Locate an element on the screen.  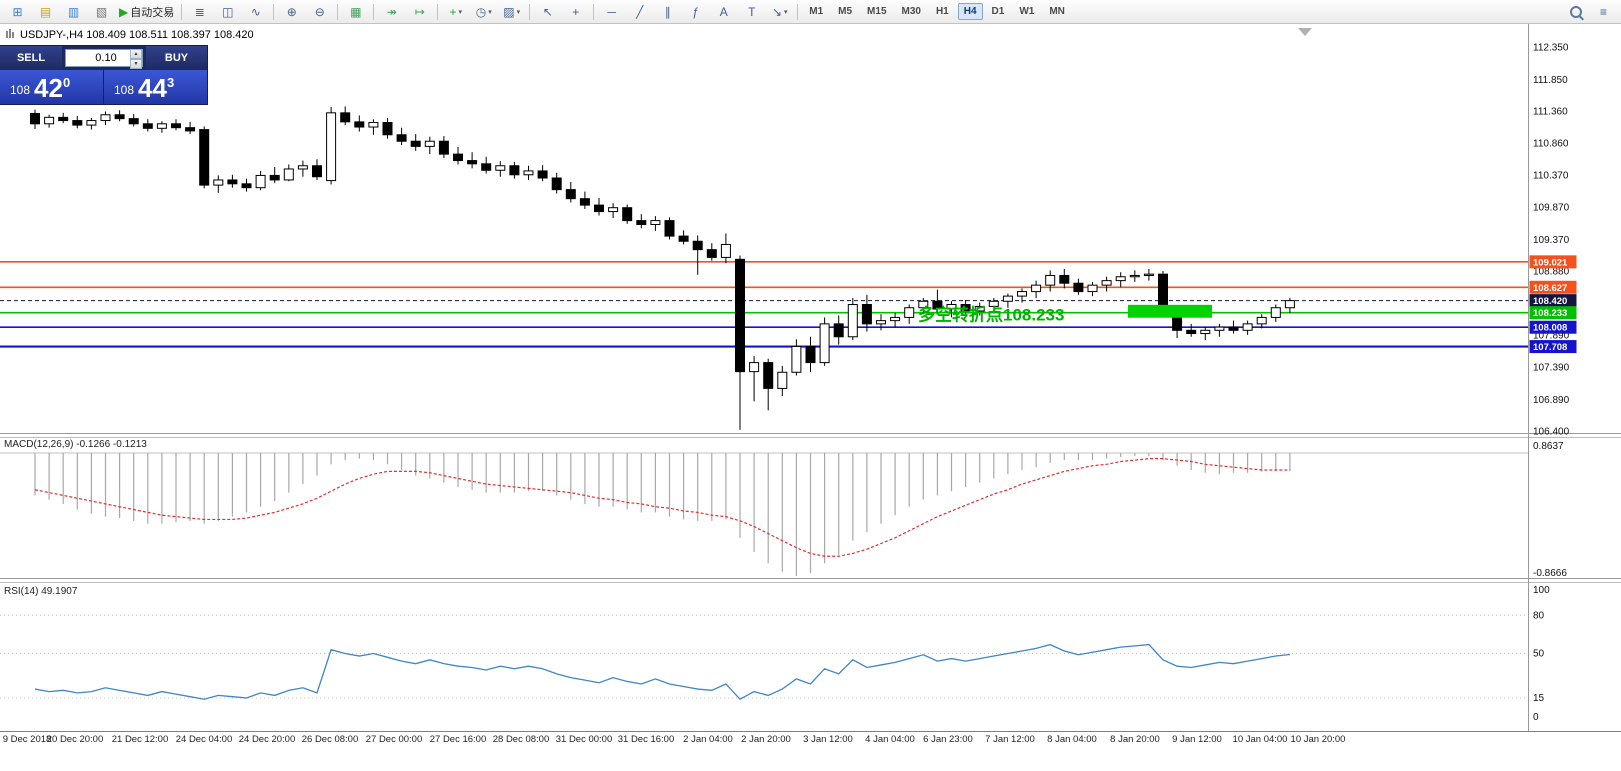
tile-windows-button: ▦ is located at coordinates (355, 12).